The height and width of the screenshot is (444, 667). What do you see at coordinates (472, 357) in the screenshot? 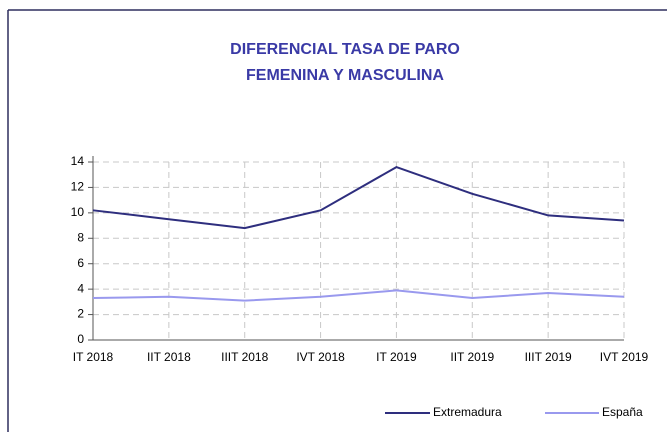
I see `x-tick-label: IIT 2019` at bounding box center [472, 357].